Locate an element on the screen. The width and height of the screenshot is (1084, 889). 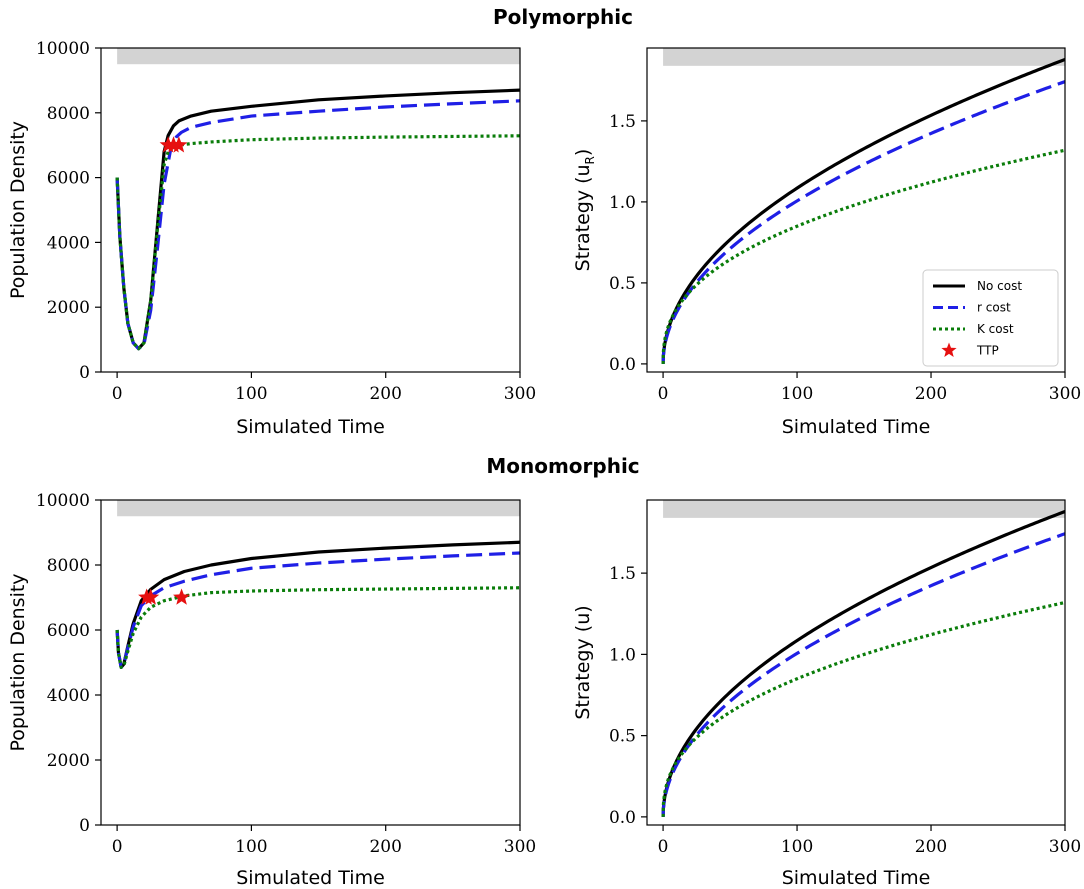
section-title-monomorphic: Monomorphic is located at coordinates (562, 466).